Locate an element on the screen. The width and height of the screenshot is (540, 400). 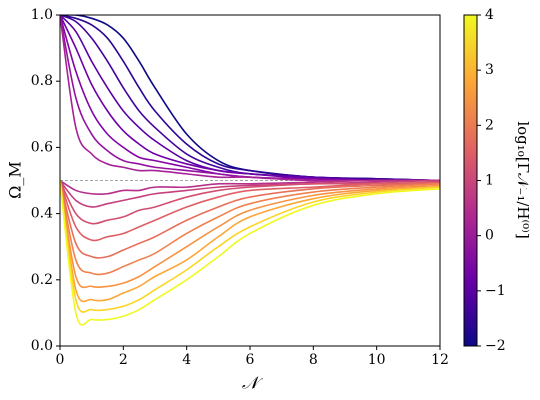
colorbar-tick-label: 1 is located at coordinates (489, 181).